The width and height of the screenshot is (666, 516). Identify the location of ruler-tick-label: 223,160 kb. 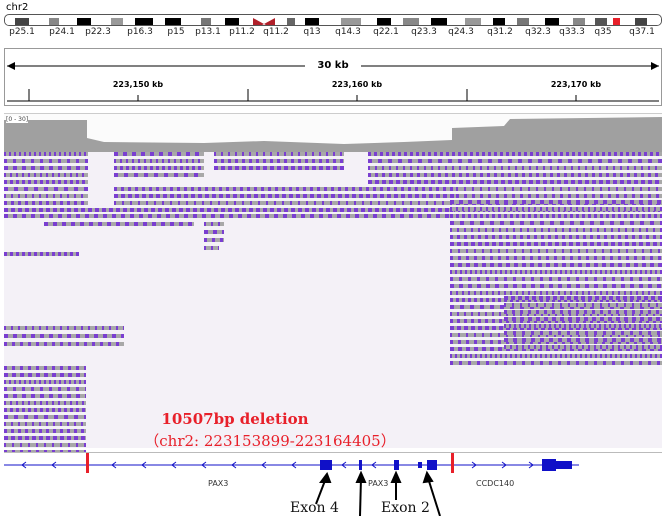
(357, 84).